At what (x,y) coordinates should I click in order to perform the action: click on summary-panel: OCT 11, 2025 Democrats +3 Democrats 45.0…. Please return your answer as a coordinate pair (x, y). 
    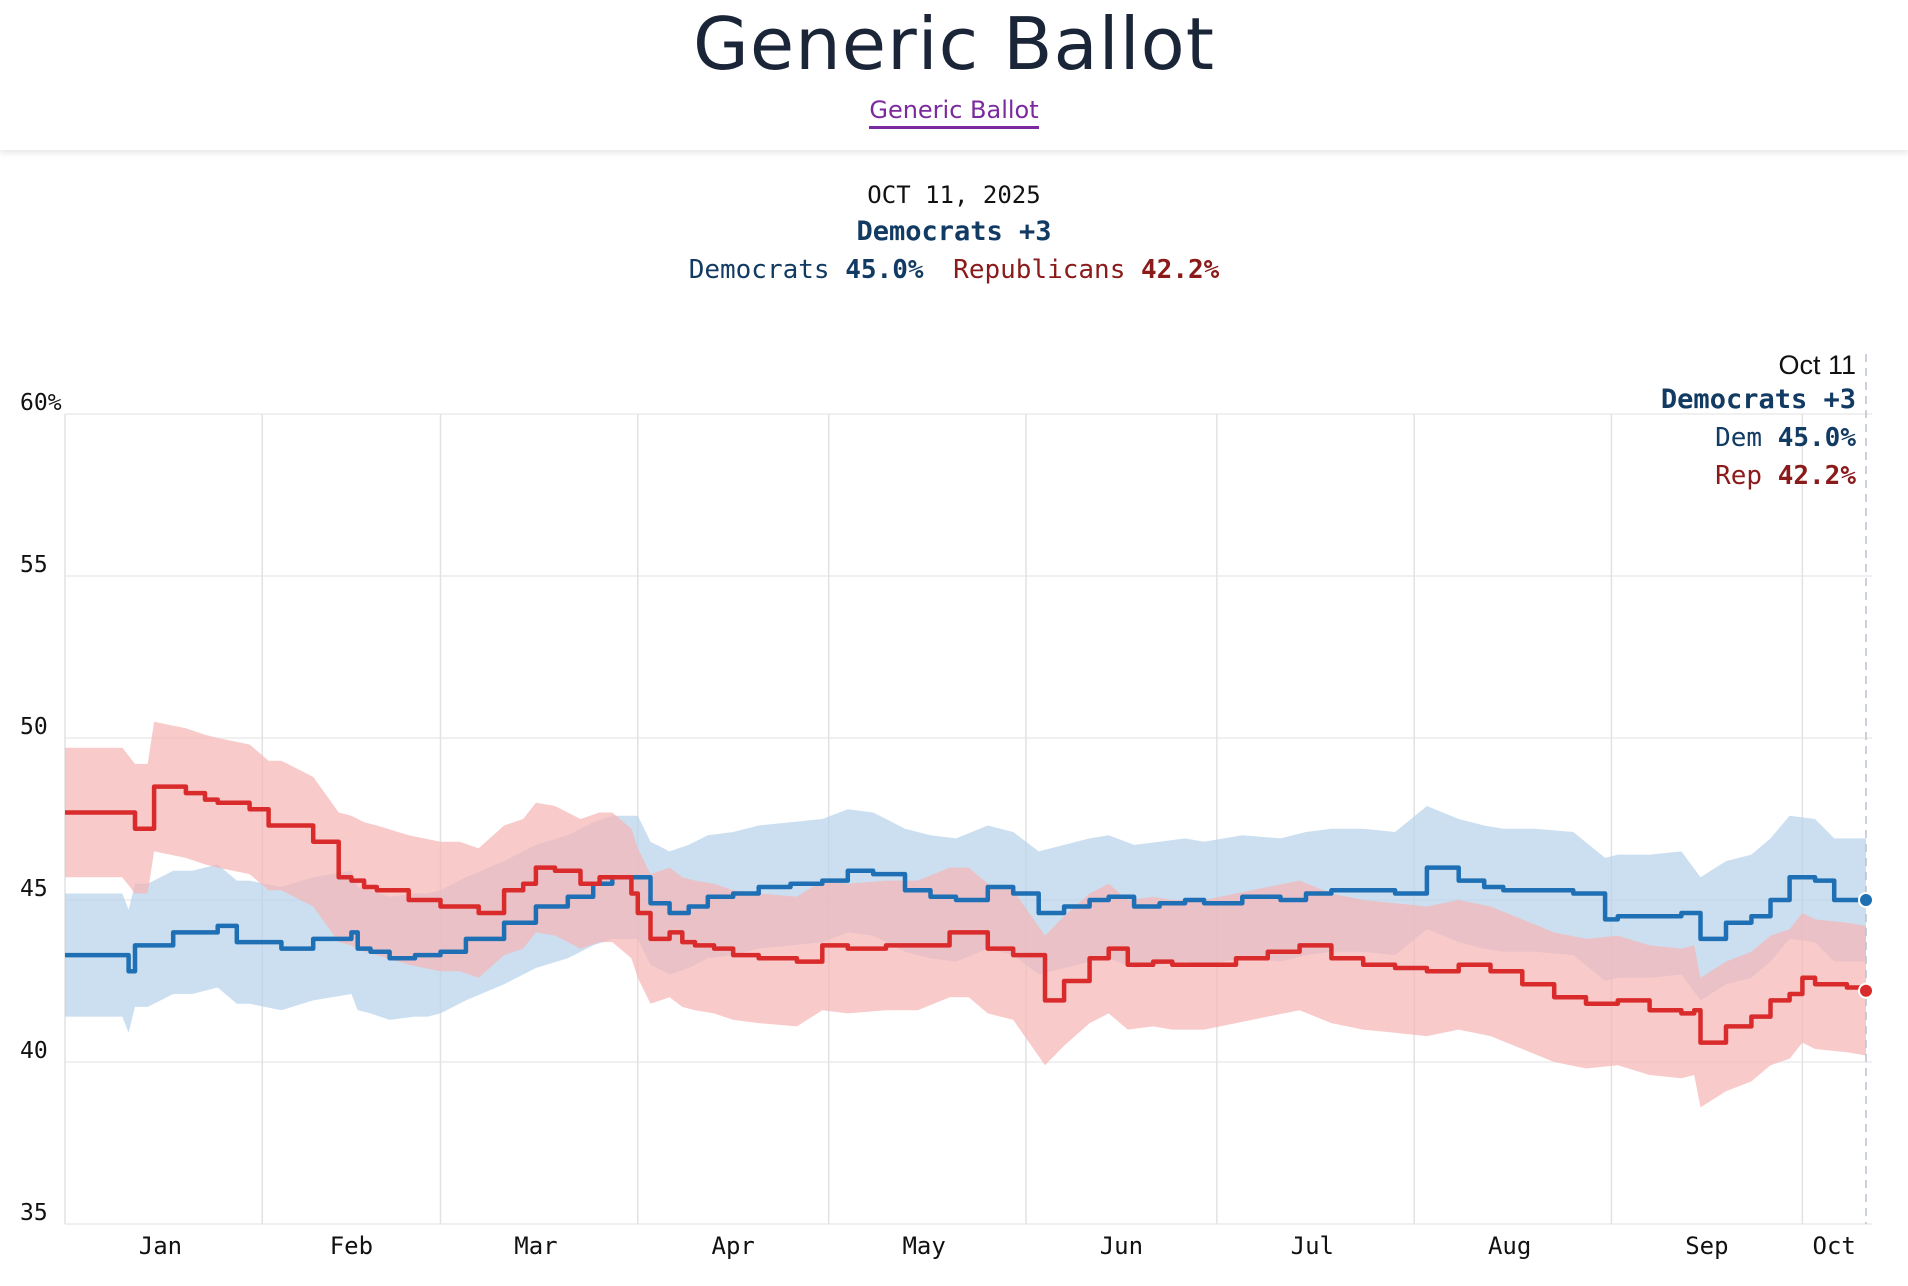
    Looking at the image, I should click on (954, 233).